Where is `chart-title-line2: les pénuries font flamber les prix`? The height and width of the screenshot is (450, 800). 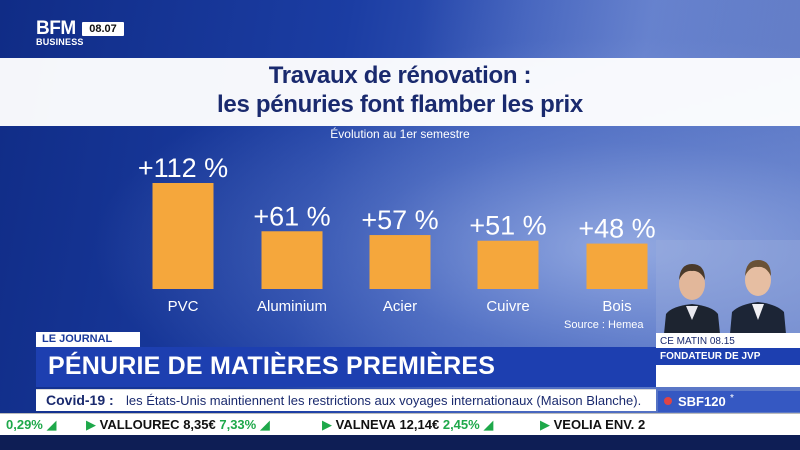
chart-title-line2: les pénuries font flamber les prix is located at coordinates (400, 104).